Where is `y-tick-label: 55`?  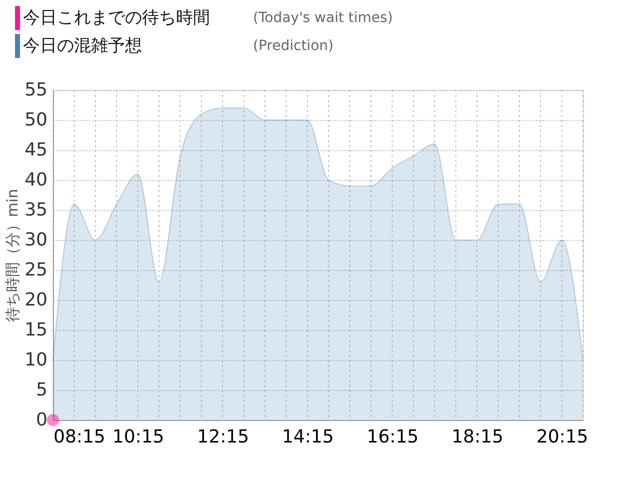
y-tick-label: 55 is located at coordinates (36, 90).